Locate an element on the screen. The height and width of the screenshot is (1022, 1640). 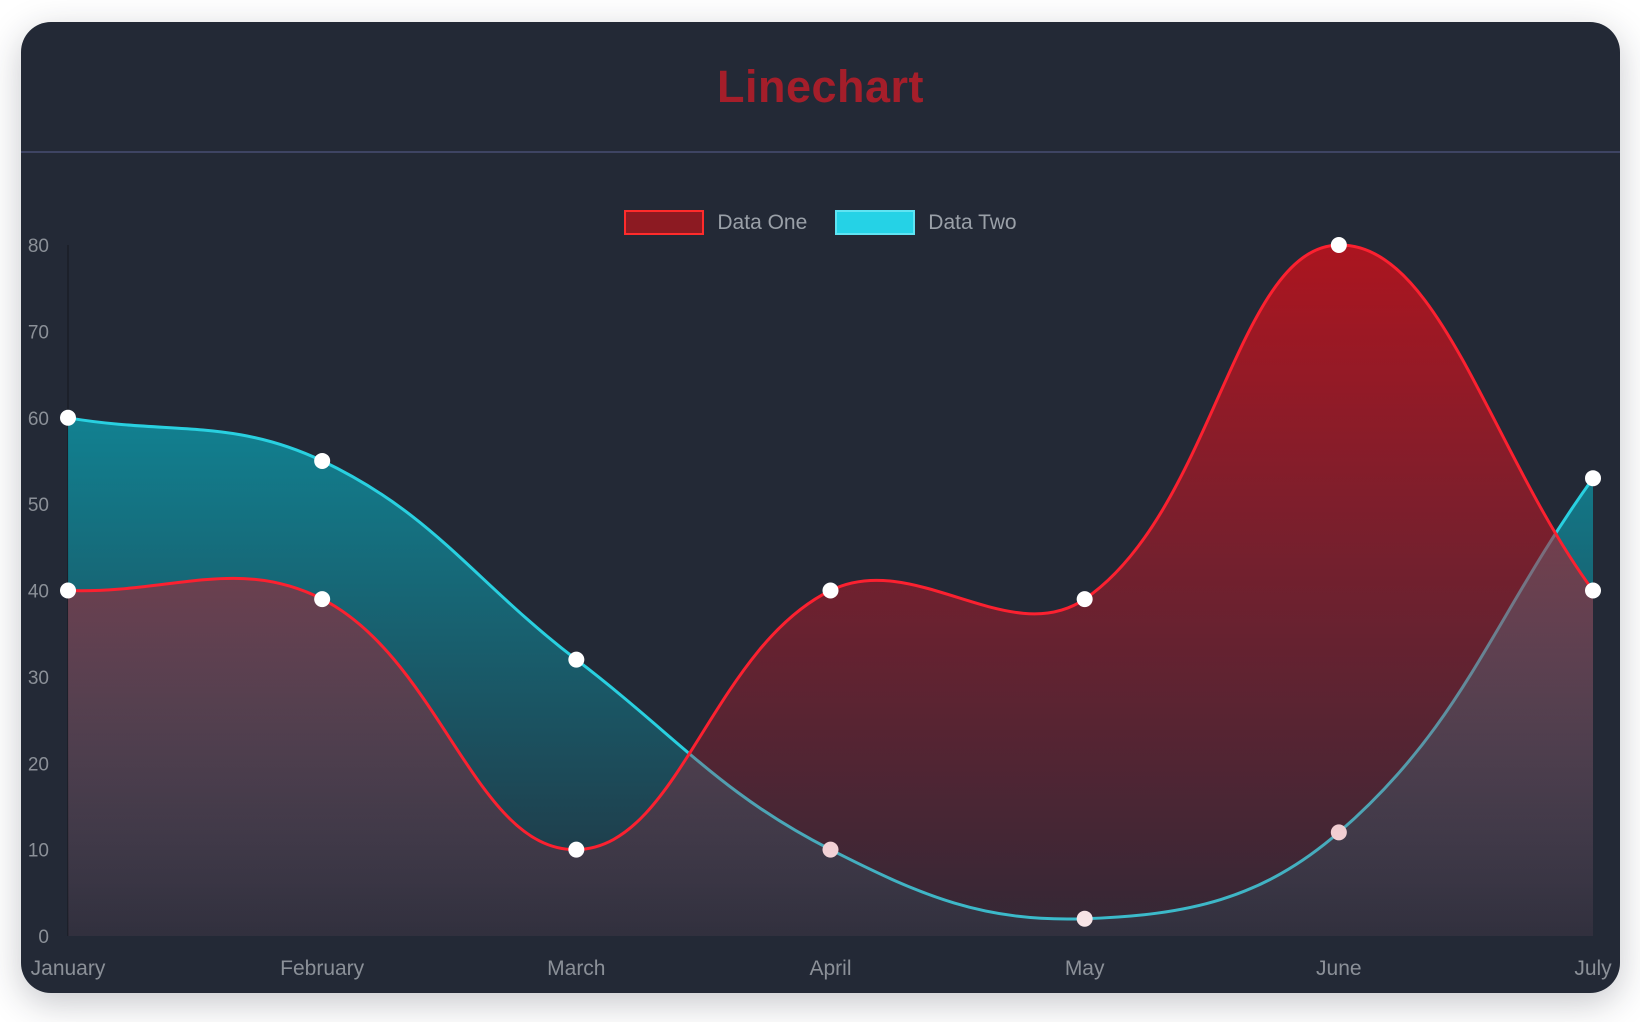
series-data-one-point-march is located at coordinates (576, 849).